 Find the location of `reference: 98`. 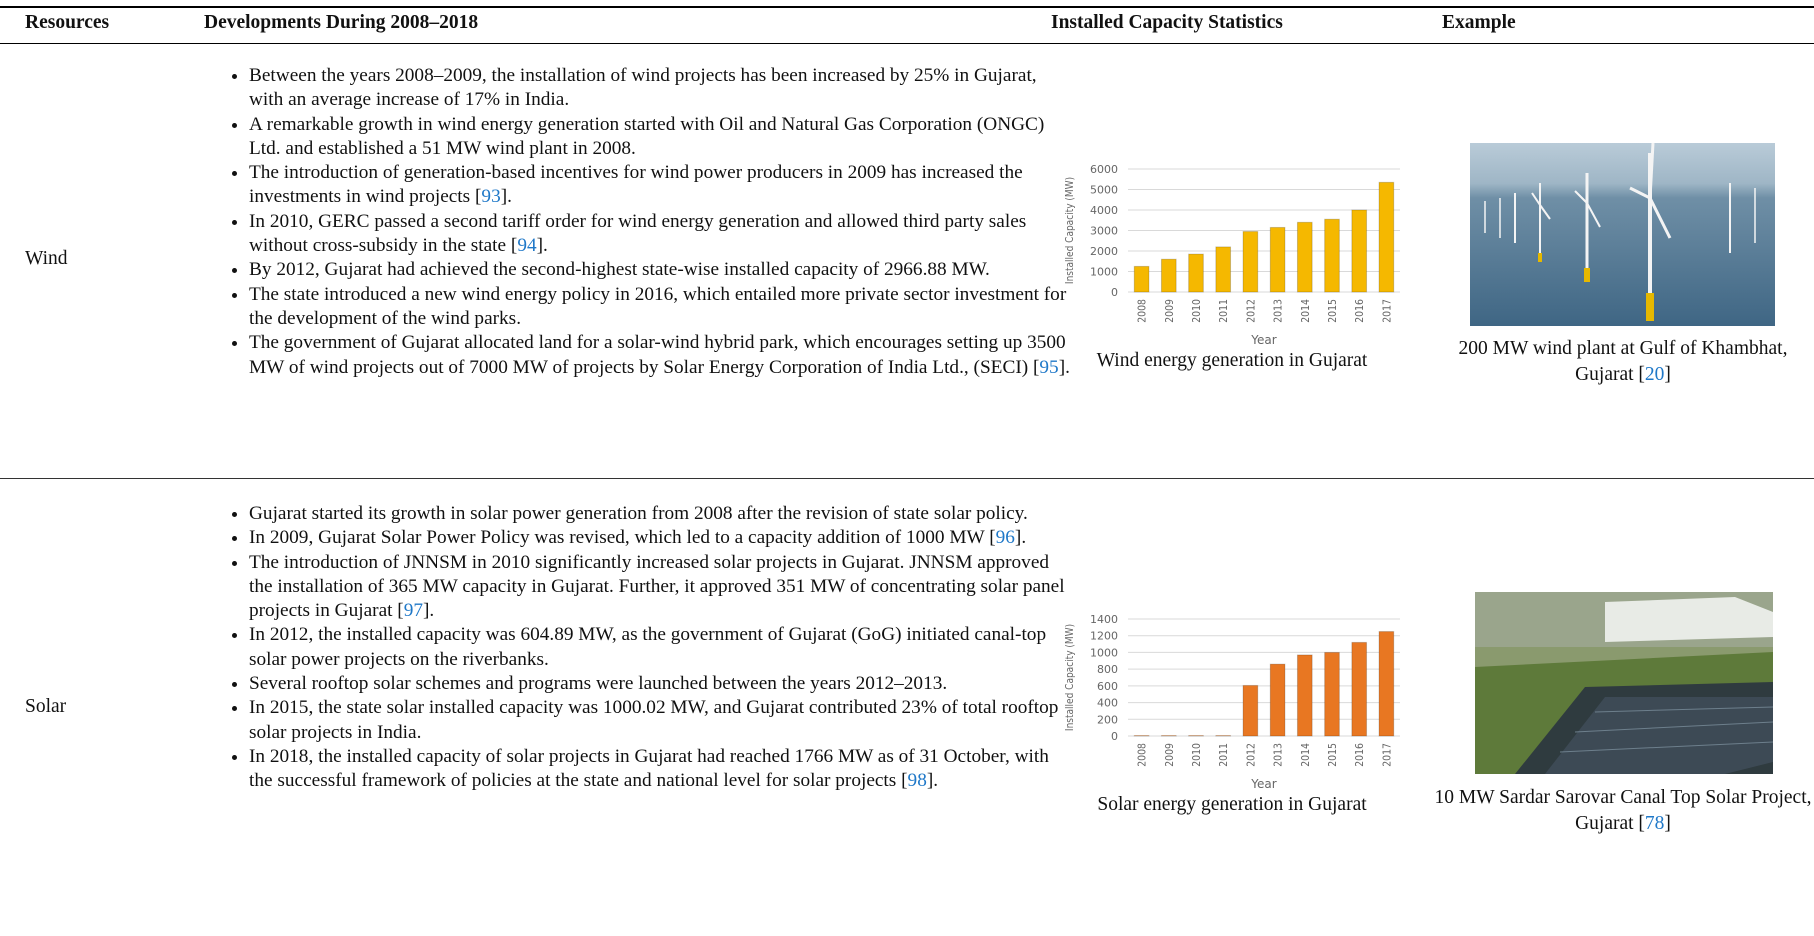

reference: 98 is located at coordinates (917, 781).